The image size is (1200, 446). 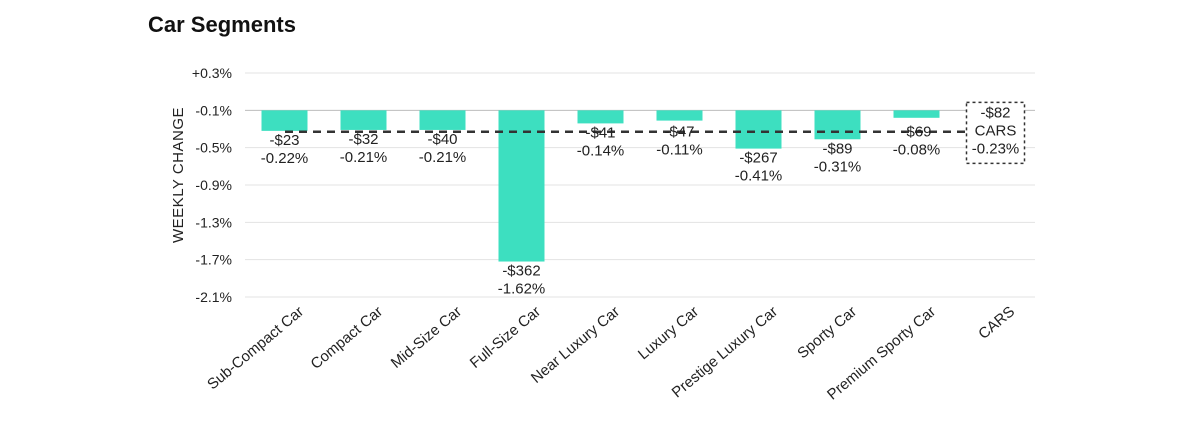 I want to click on y-tick-label: -1.3%, so click(x=213, y=222).